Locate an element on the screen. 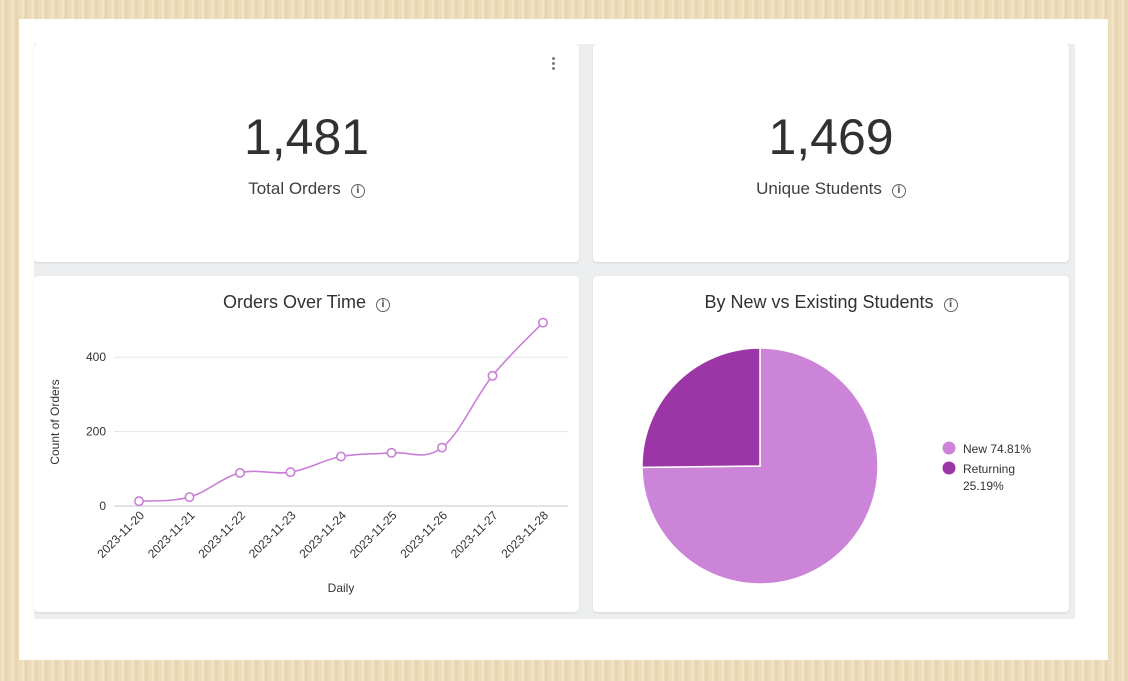  kebab-menu-icon is located at coordinates (553, 65).